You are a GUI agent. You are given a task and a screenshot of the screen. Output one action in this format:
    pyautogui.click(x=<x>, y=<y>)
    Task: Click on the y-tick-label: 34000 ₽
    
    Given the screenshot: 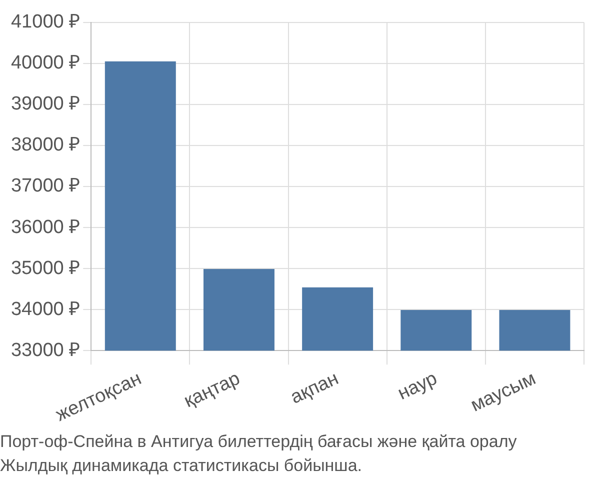 What is the action you would take?
    pyautogui.click(x=45, y=309)
    